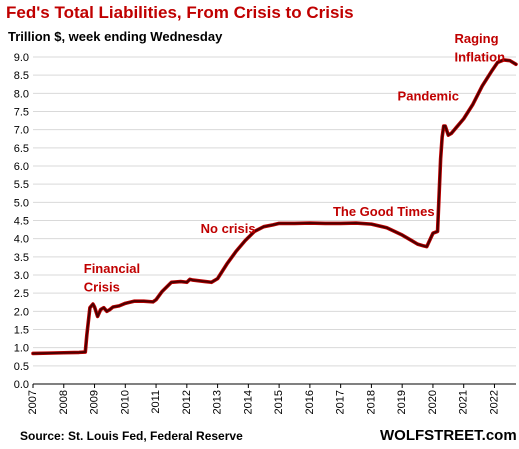  What do you see at coordinates (21, 349) in the screenshot?
I see `y-tick-label: 1.0` at bounding box center [21, 349].